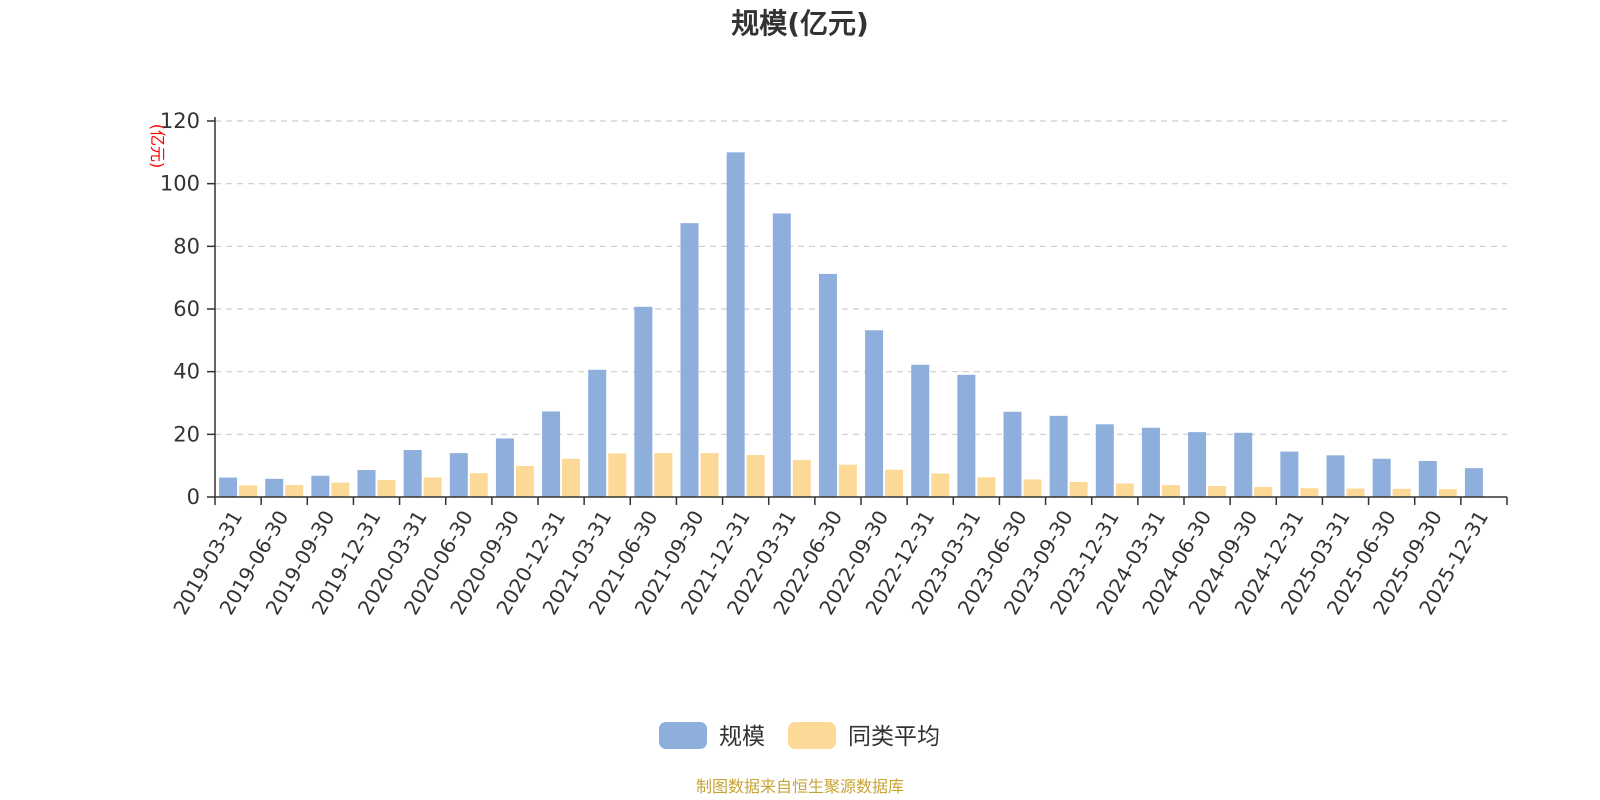 This screenshot has width=1600, height=800. What do you see at coordinates (186, 309) in the screenshot?
I see `y-tick-label: 60` at bounding box center [186, 309].